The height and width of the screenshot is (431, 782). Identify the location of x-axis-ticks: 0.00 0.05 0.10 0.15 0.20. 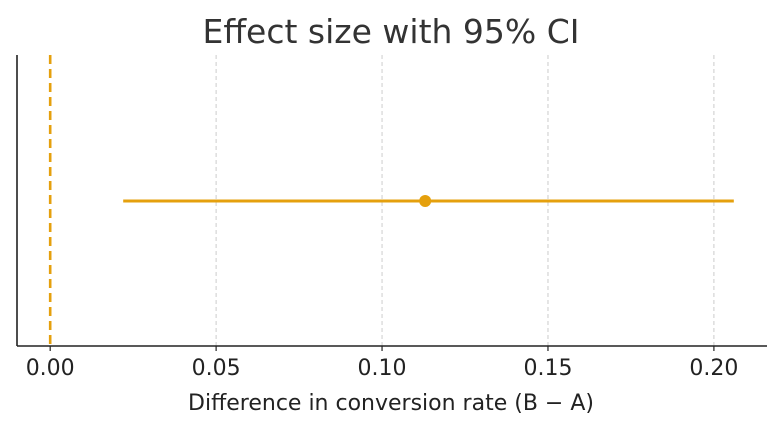
(382, 363).